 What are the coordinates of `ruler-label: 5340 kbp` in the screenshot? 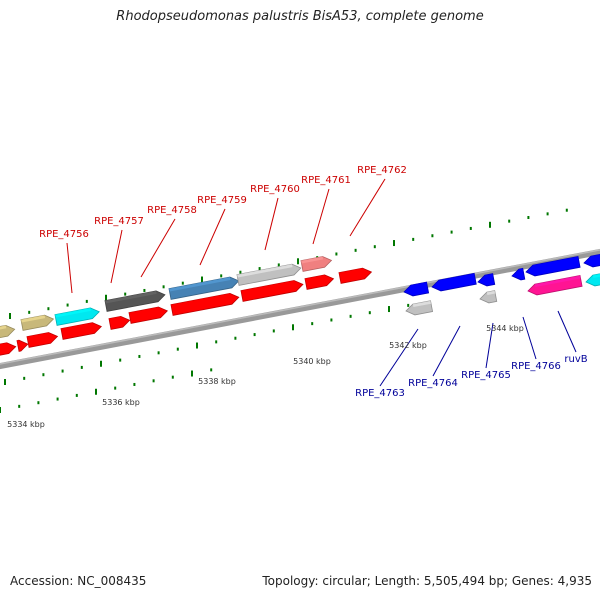 It's located at (312, 361).